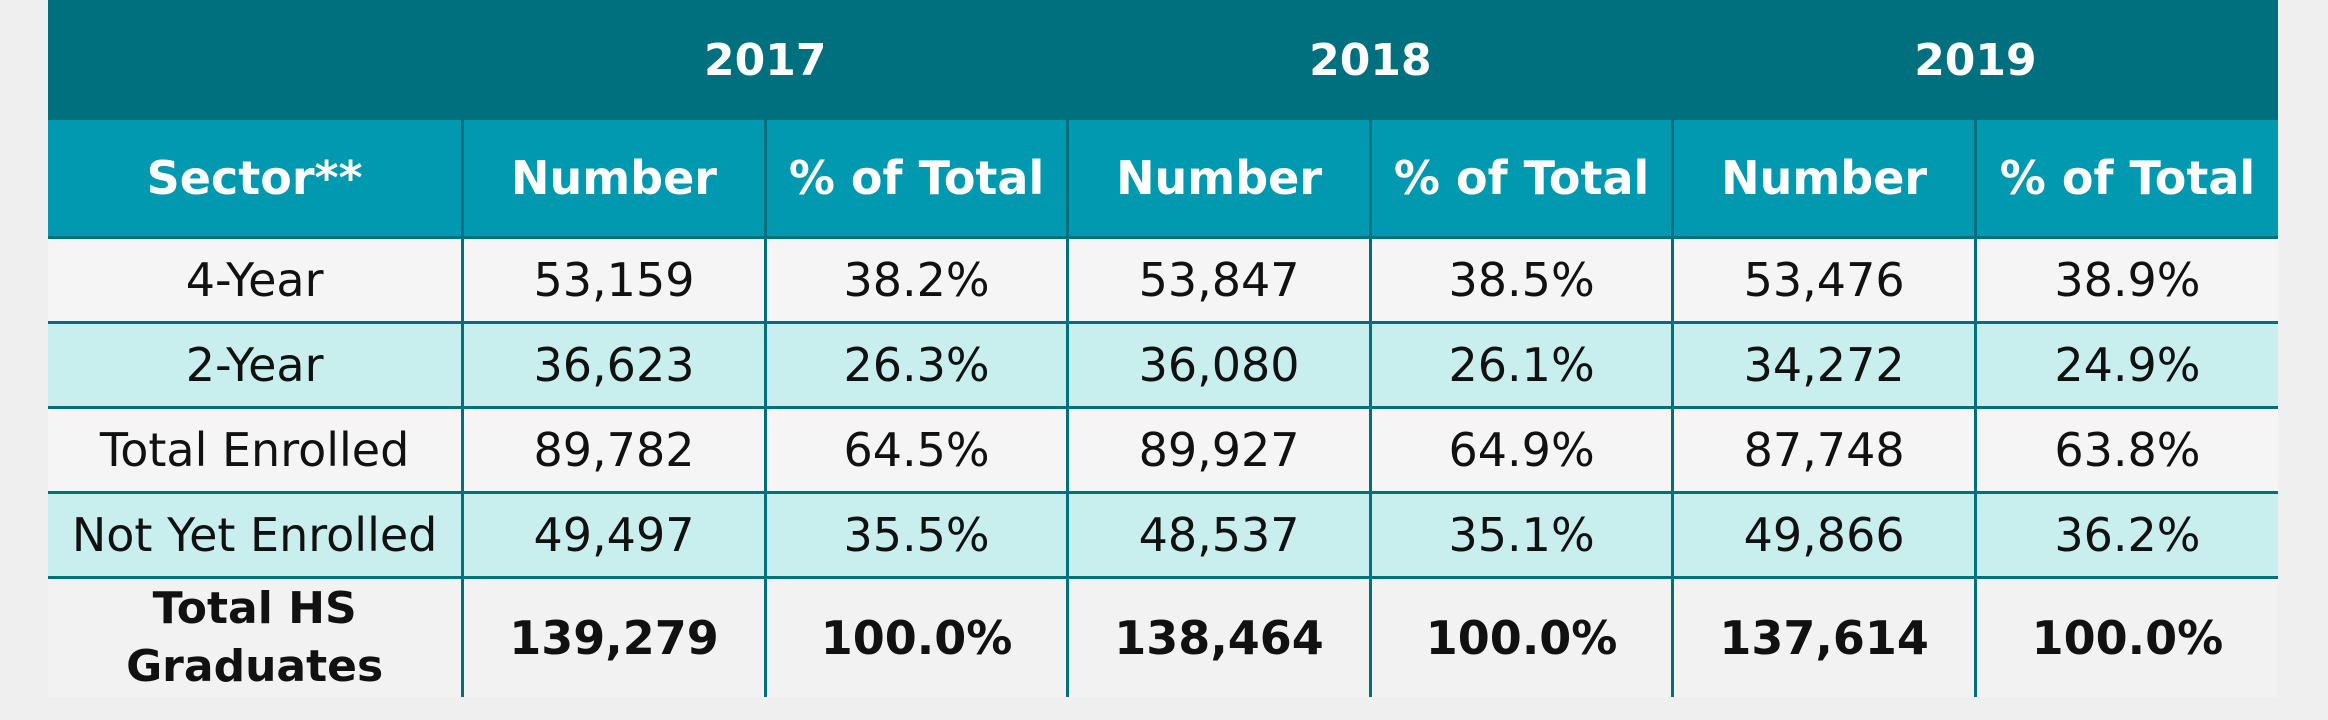 The height and width of the screenshot is (720, 2328). I want to click on table-cell: 35.5%, so click(915, 535).